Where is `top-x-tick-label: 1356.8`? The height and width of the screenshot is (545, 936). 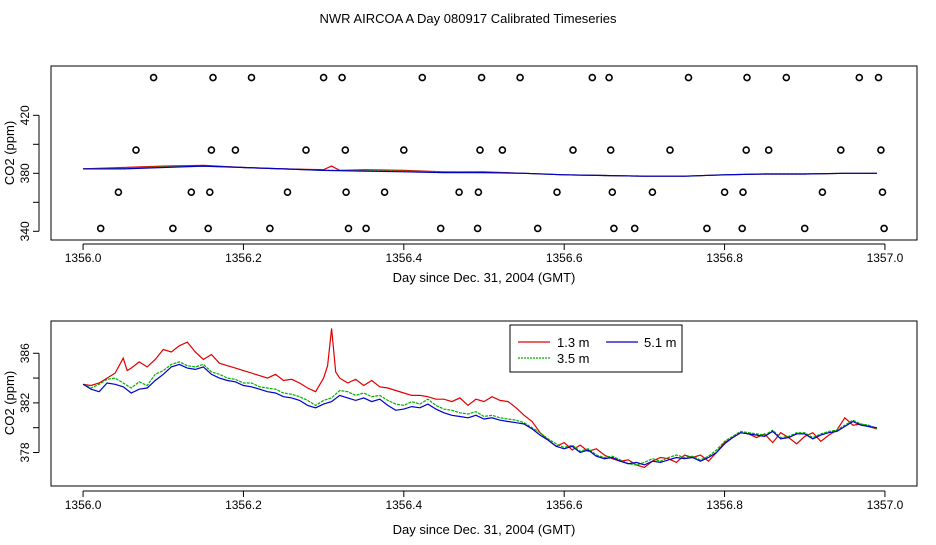 top-x-tick-label: 1356.8 is located at coordinates (724, 258).